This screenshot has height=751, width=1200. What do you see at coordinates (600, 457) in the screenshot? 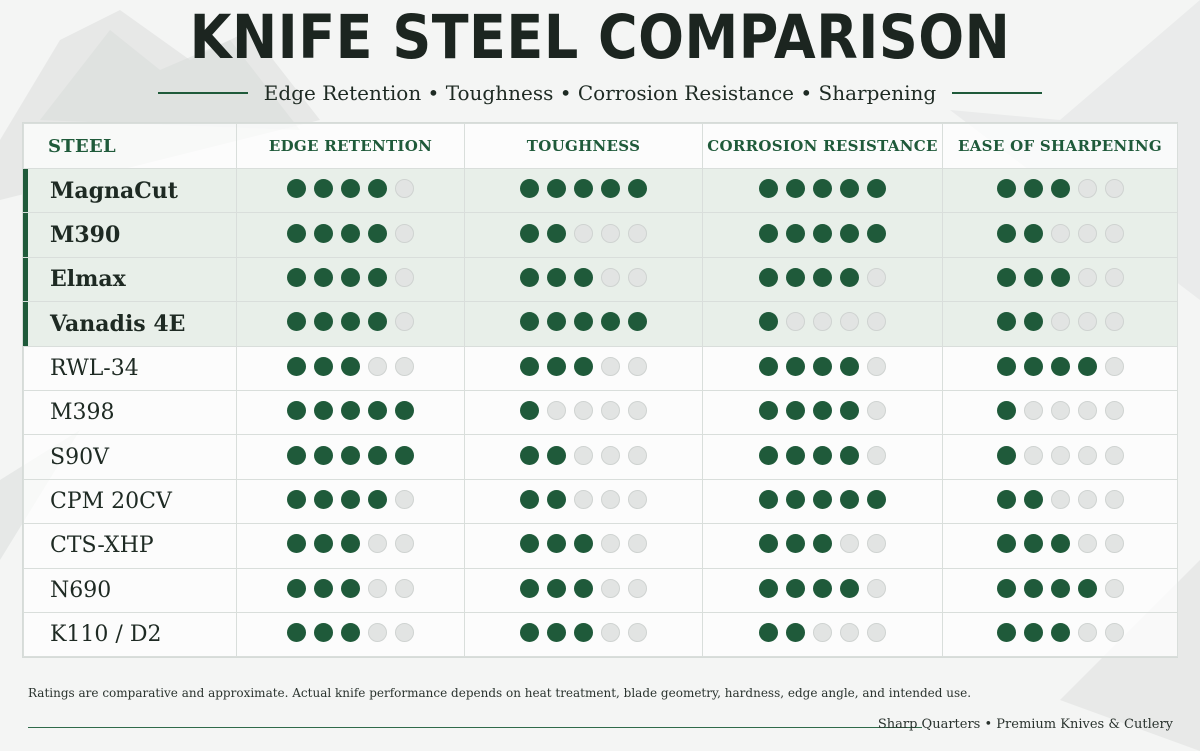
I see `table-row: S90V` at bounding box center [600, 457].